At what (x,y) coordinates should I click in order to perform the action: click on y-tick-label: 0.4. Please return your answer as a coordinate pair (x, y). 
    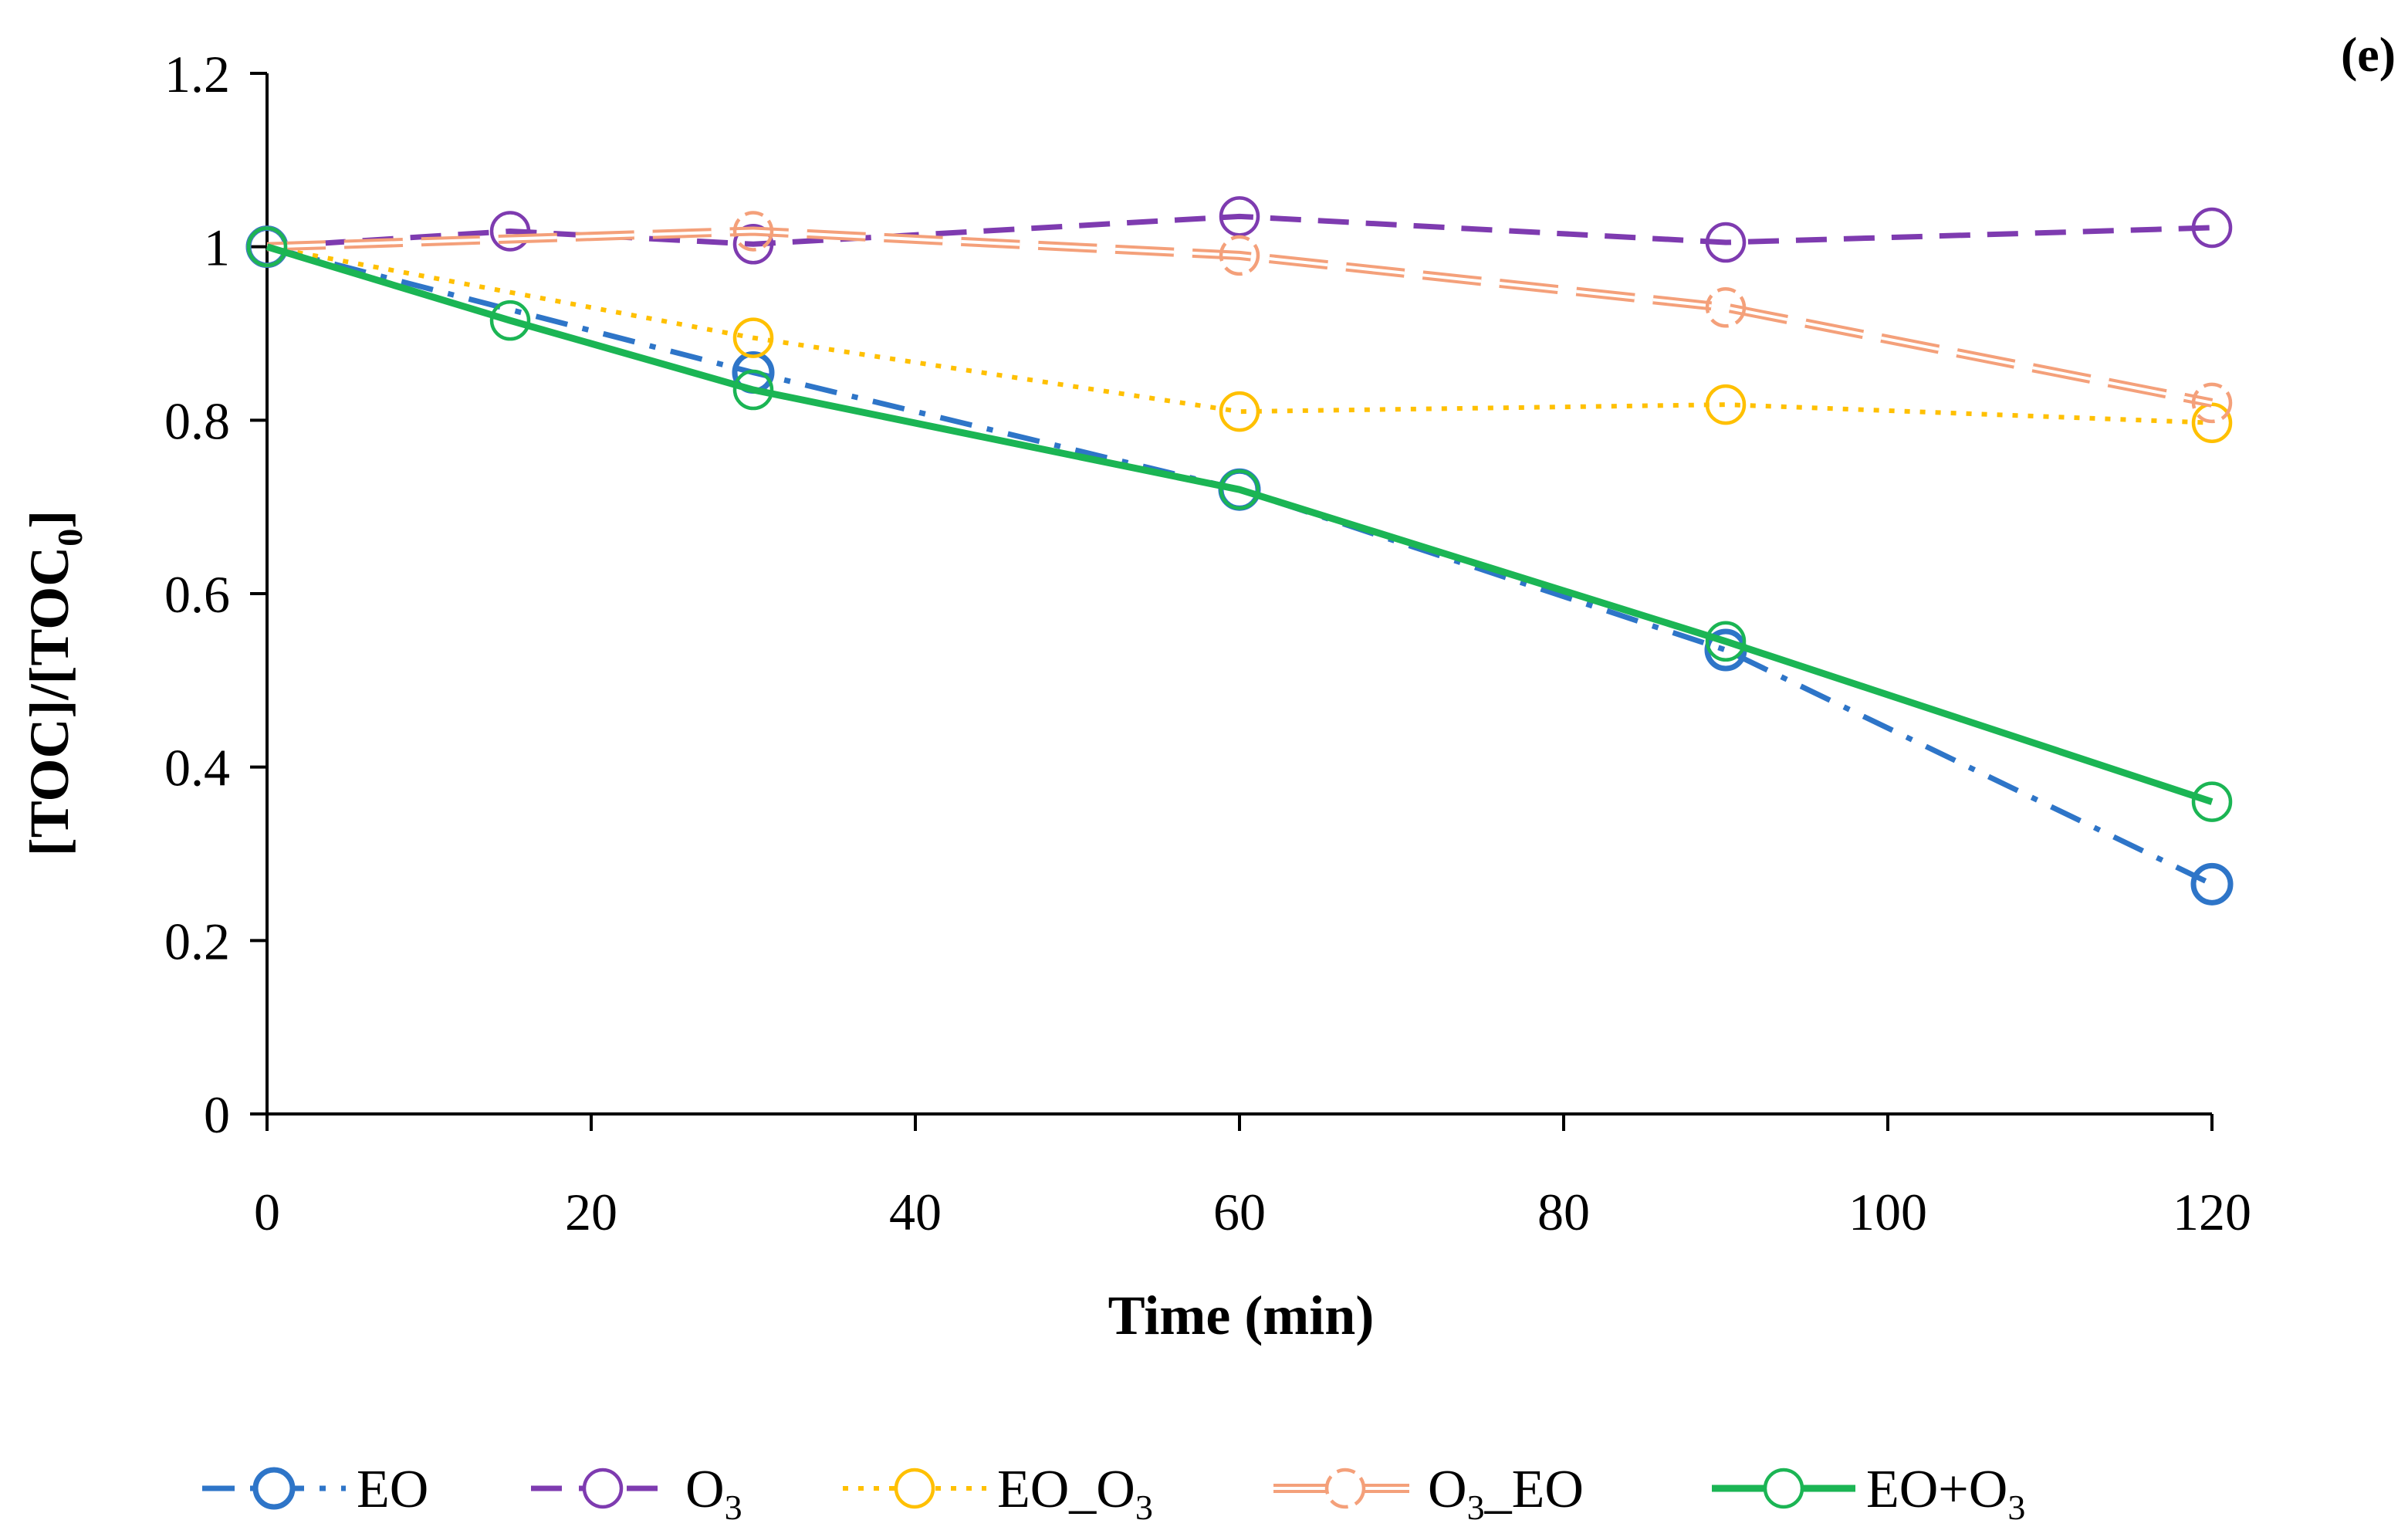
    Looking at the image, I should click on (197, 768).